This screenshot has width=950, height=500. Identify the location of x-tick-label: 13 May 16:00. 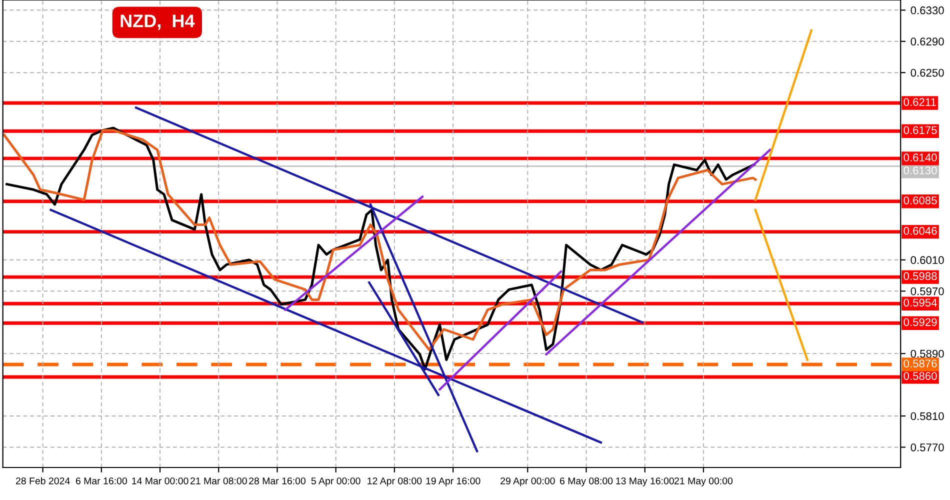
(645, 481).